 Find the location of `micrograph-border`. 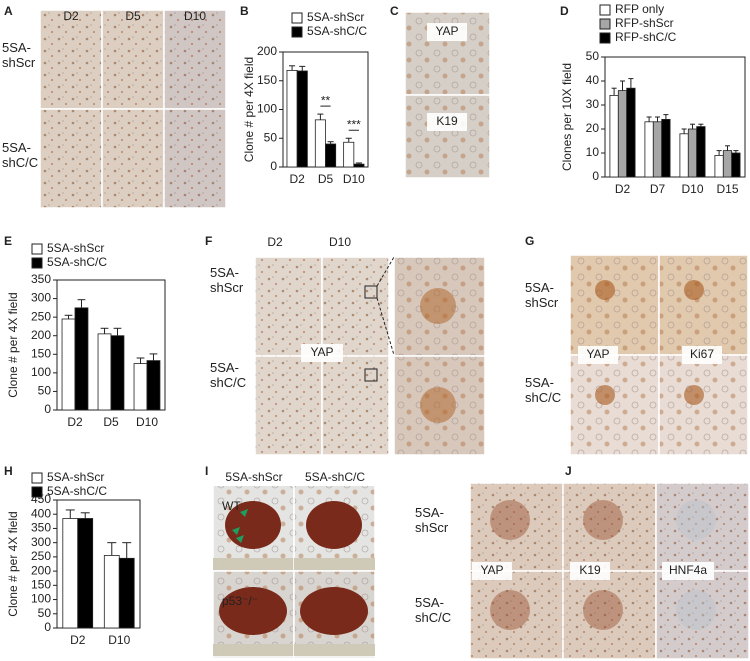

micrograph-border is located at coordinates (447, 136).